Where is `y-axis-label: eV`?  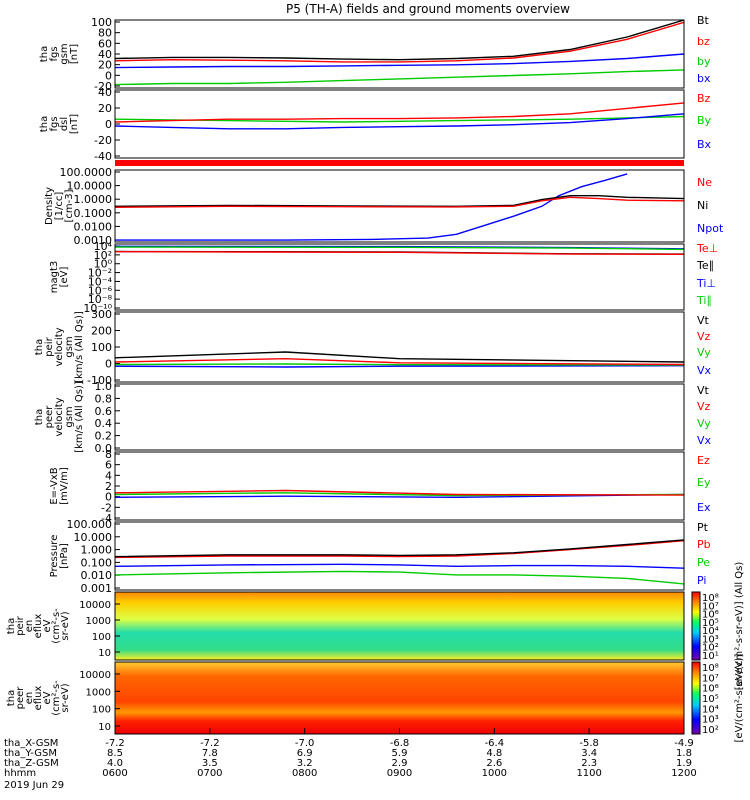 y-axis-label: eV is located at coordinates (47, 625).